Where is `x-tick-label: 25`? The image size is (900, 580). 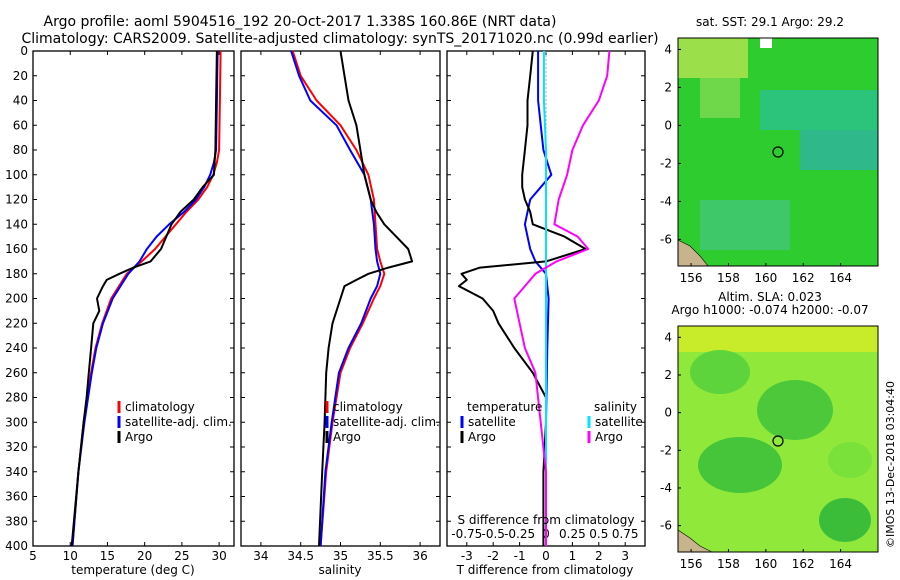
x-tick-label: 25 is located at coordinates (181, 556).